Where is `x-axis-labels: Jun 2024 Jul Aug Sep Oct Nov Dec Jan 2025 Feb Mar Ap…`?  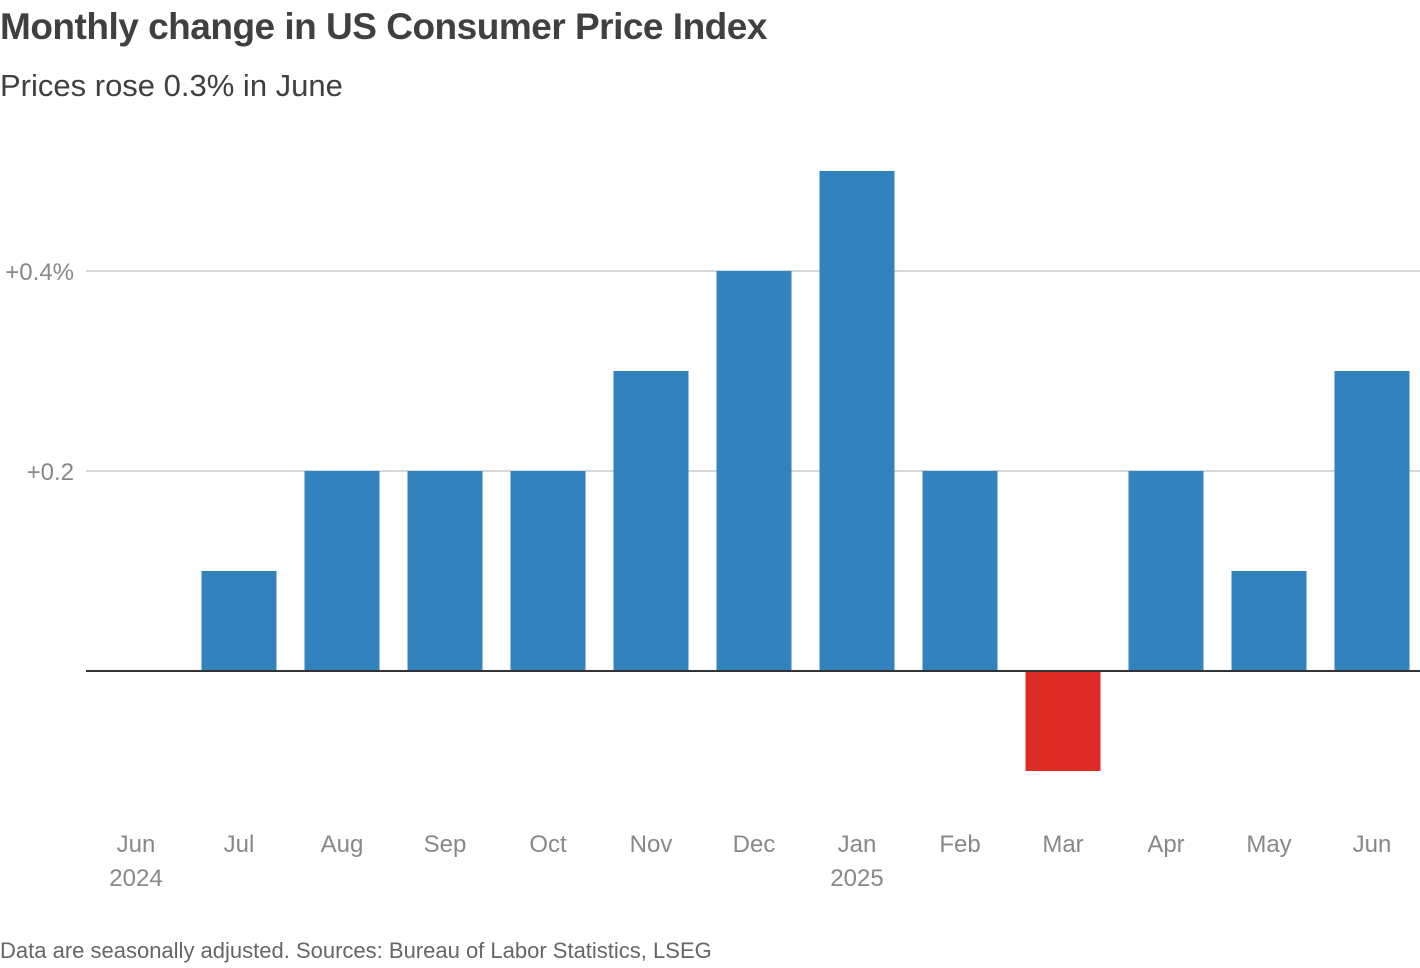 x-axis-labels: Jun 2024 Jul Aug Sep Oct Nov Dec Jan 2025 Feb Mar Ap… is located at coordinates (750, 861).